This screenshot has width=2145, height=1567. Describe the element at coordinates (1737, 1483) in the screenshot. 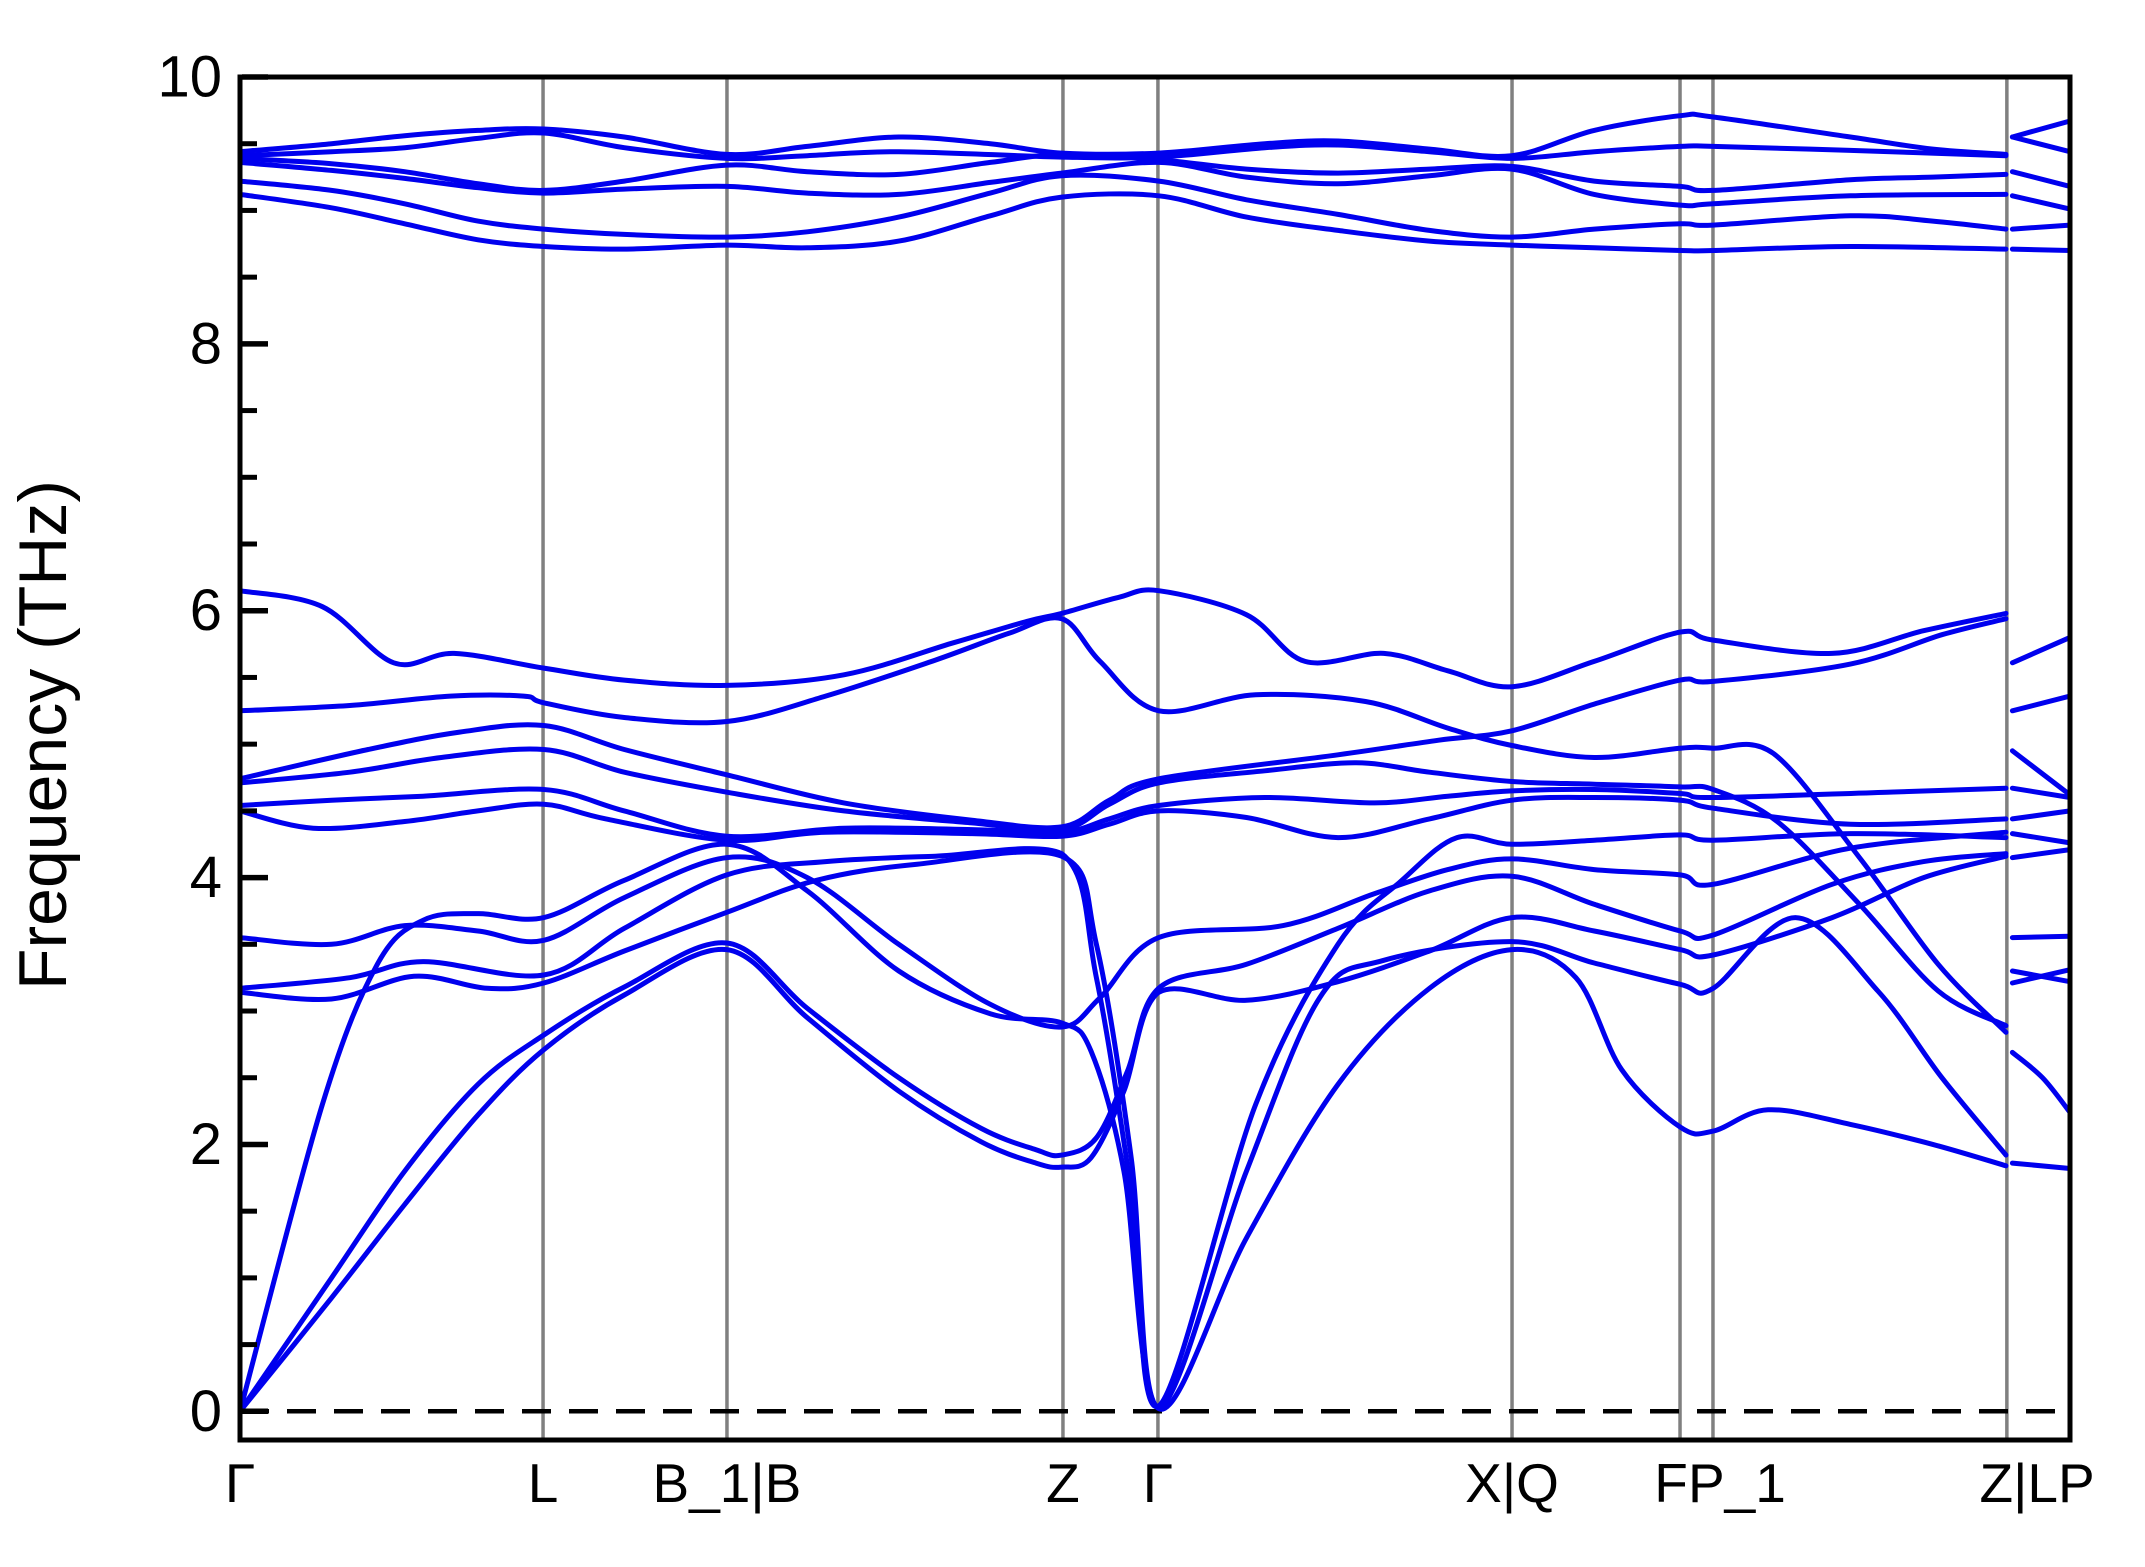

I see `x-tick-label-P_1: P_1` at that location.